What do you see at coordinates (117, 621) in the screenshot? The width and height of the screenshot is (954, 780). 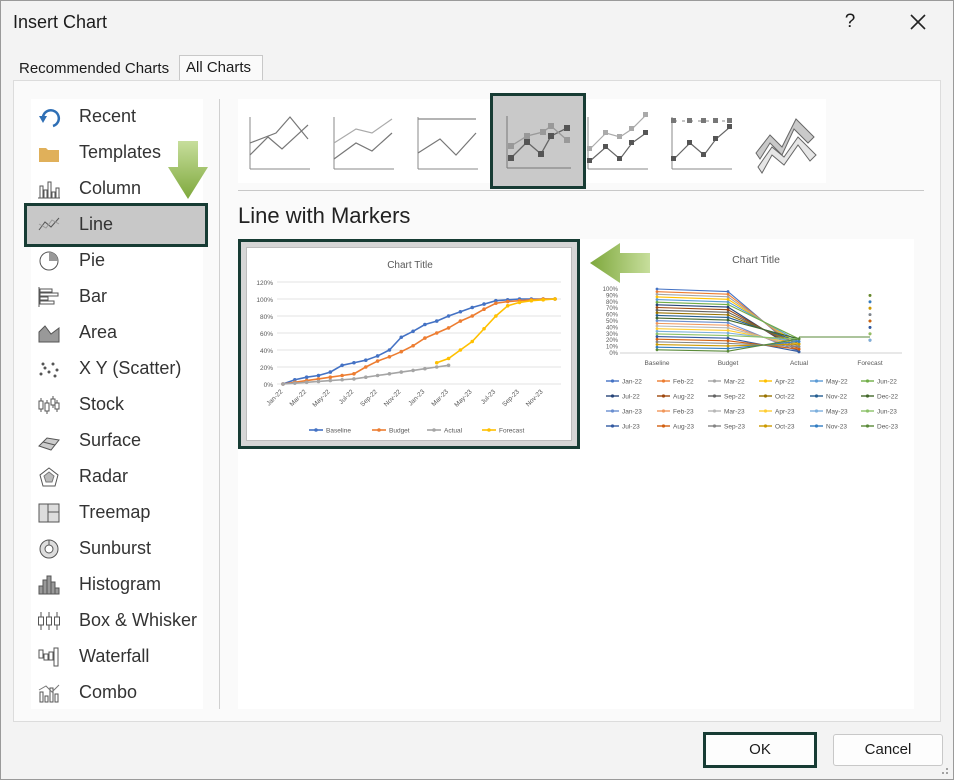 I see `sidebar-item-box-whisker: Box & Whisker` at bounding box center [117, 621].